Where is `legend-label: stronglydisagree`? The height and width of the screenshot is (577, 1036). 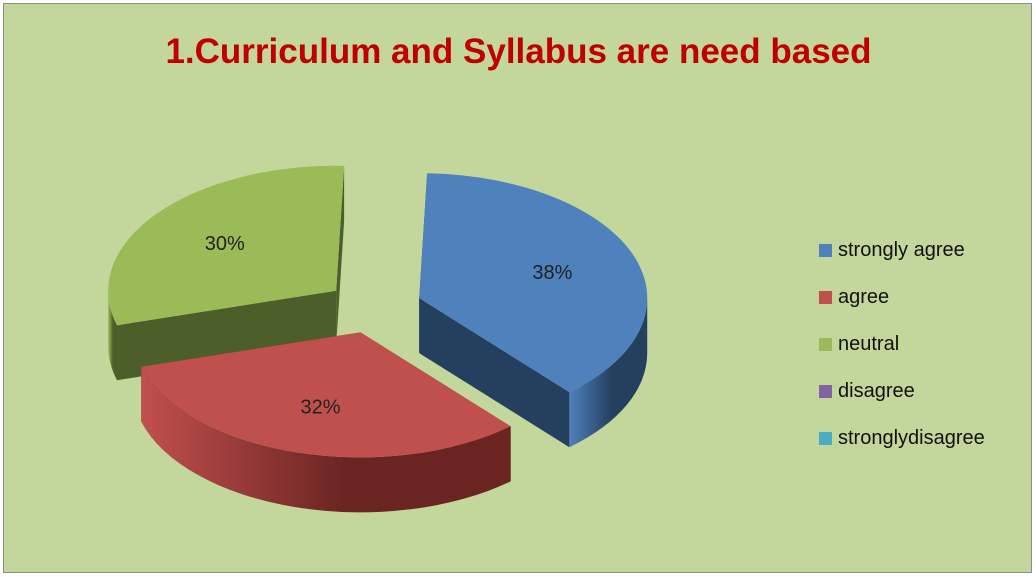
legend-label: stronglydisagree is located at coordinates (911, 438).